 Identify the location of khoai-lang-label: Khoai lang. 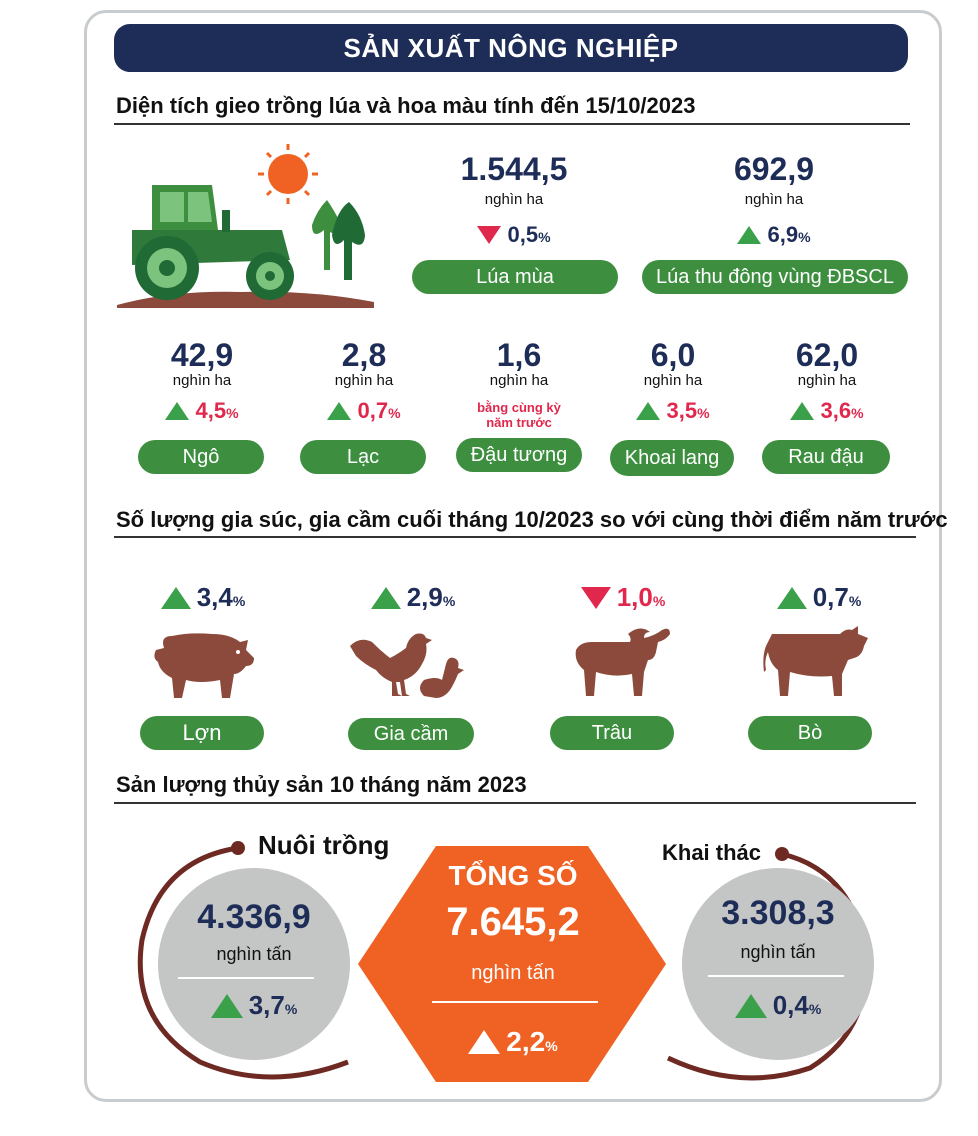
(672, 458).